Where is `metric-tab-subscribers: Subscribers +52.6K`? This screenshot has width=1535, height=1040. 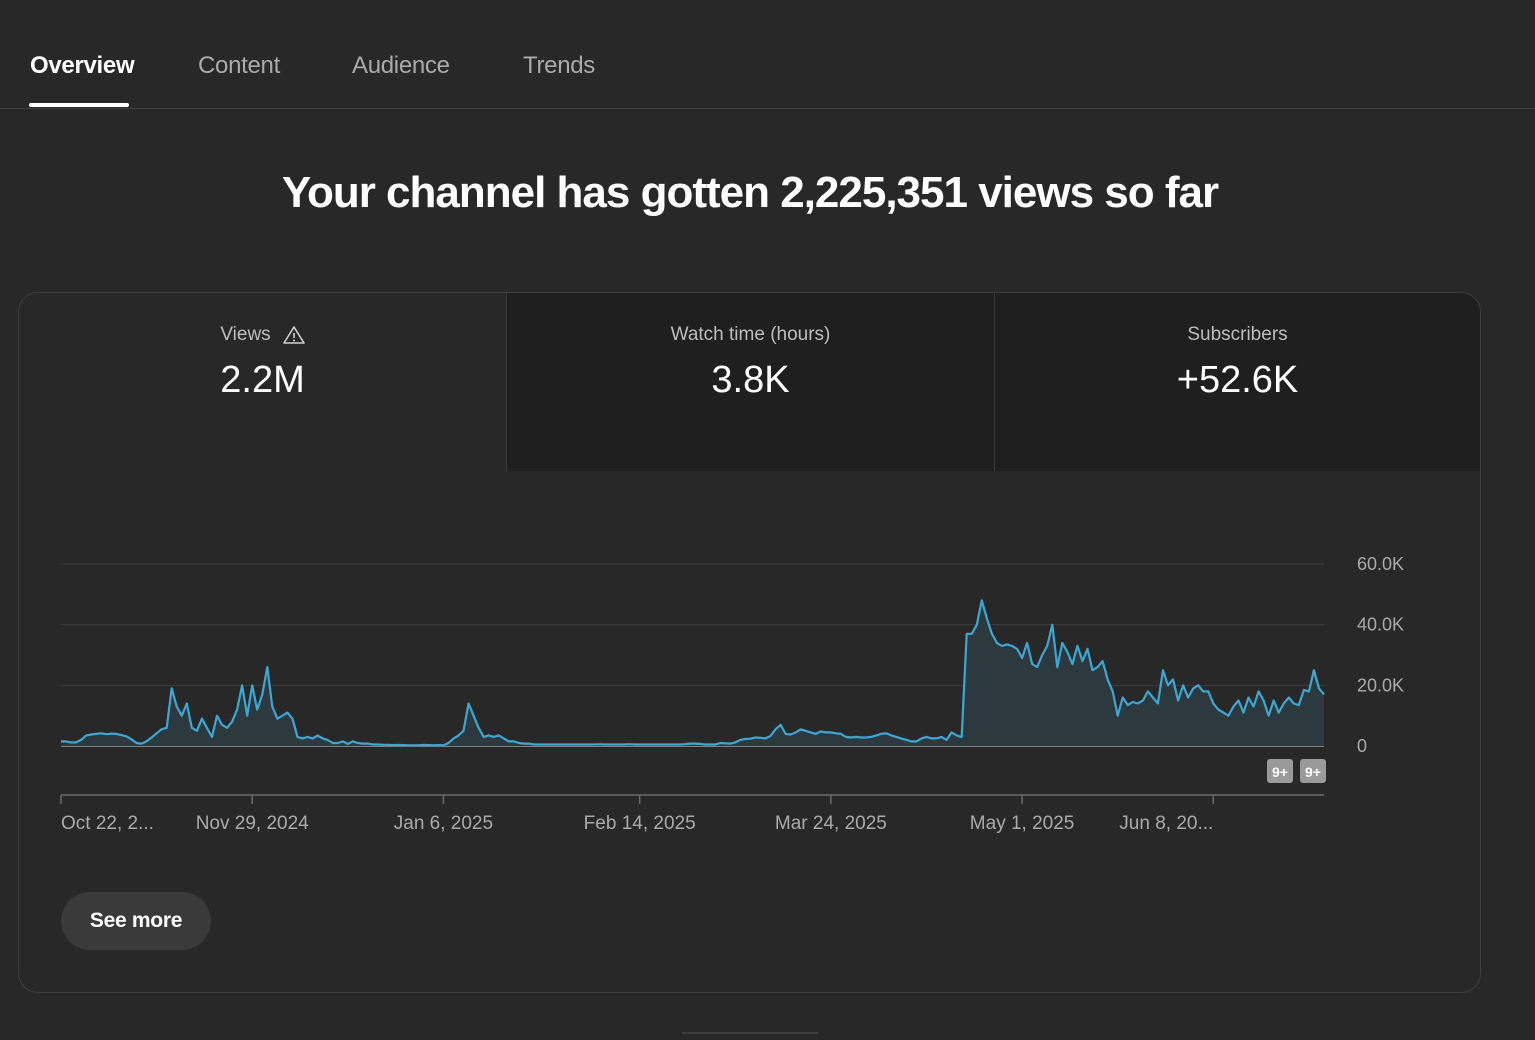
metric-tab-subscribers: Subscribers +52.6K is located at coordinates (1237, 382).